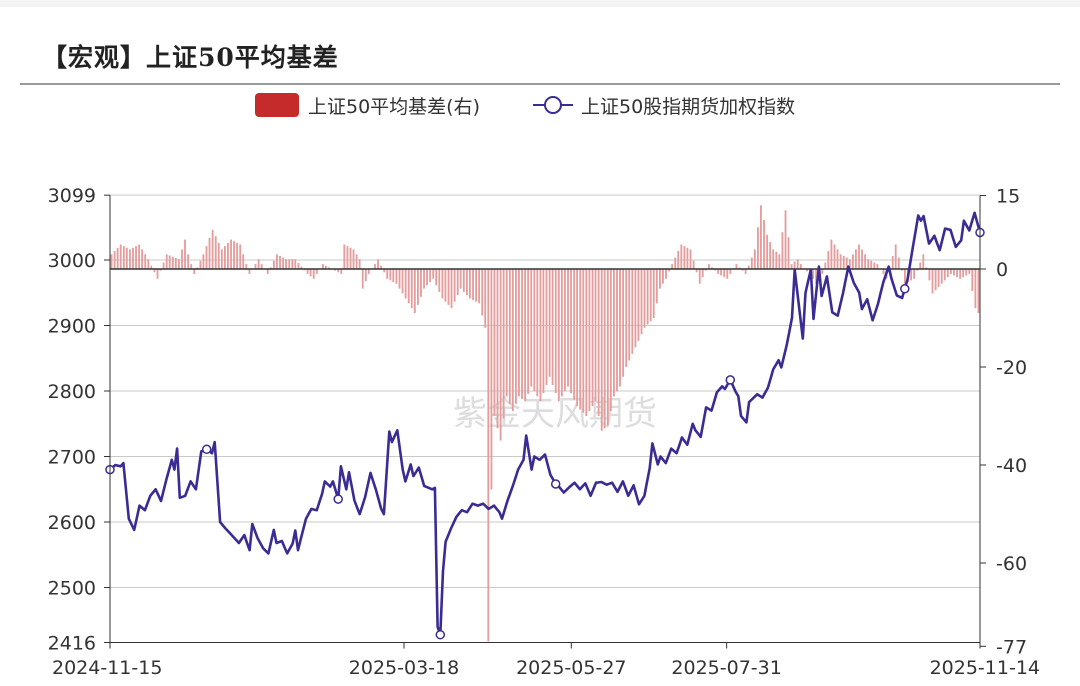 The width and height of the screenshot is (1080, 686). I want to click on legend-item-index: 上证50股指期货加权指数, so click(664, 105).